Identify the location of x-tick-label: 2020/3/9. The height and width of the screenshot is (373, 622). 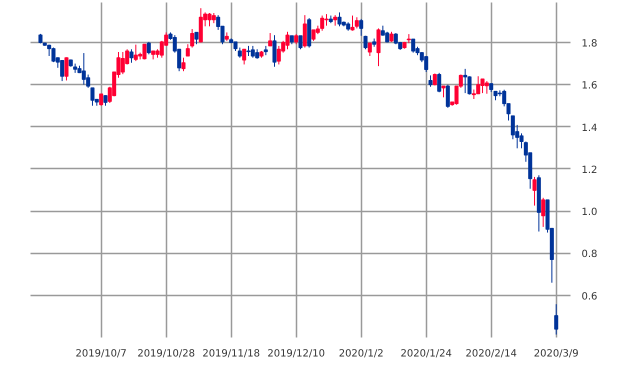
(556, 354).